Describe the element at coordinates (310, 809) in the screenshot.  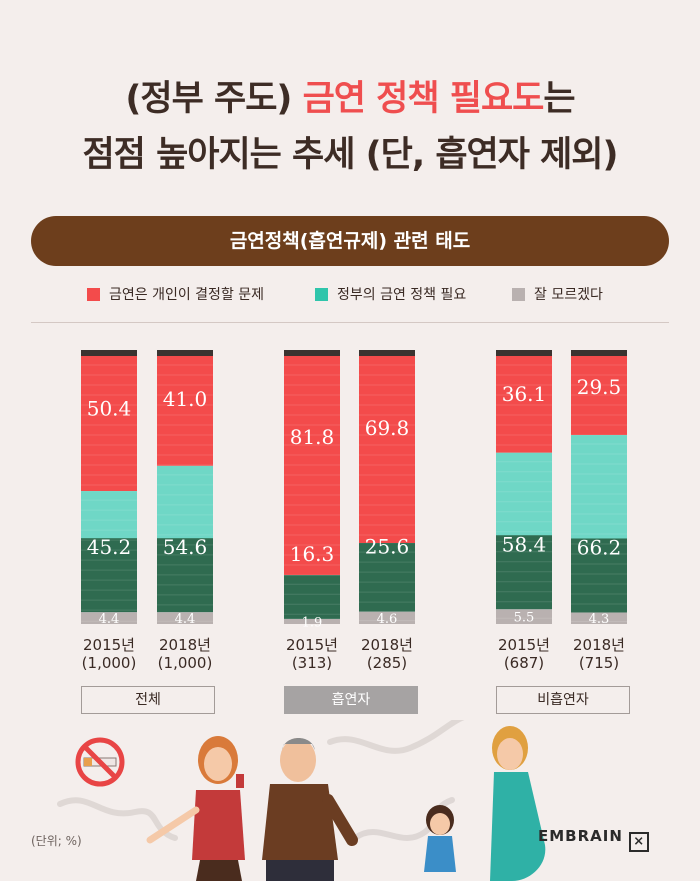
I see `man-smoking-figure` at that location.